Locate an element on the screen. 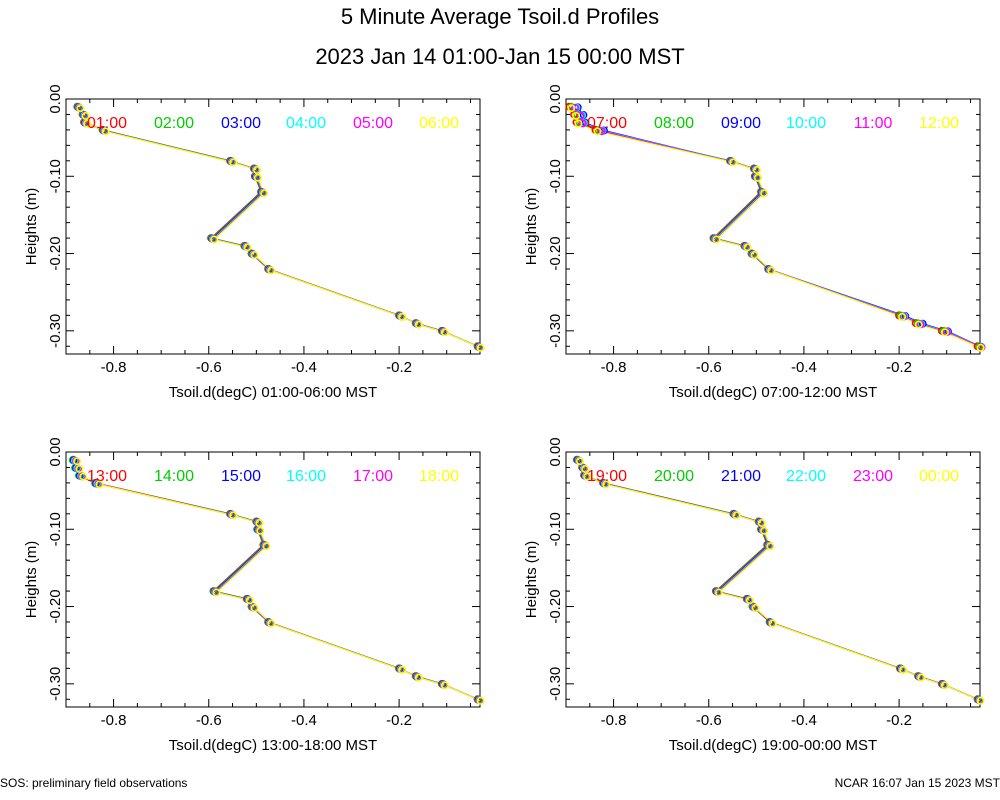  x-axis-label: Tsoil.d(degC) 01:00-06:00 MST is located at coordinates (273, 392).